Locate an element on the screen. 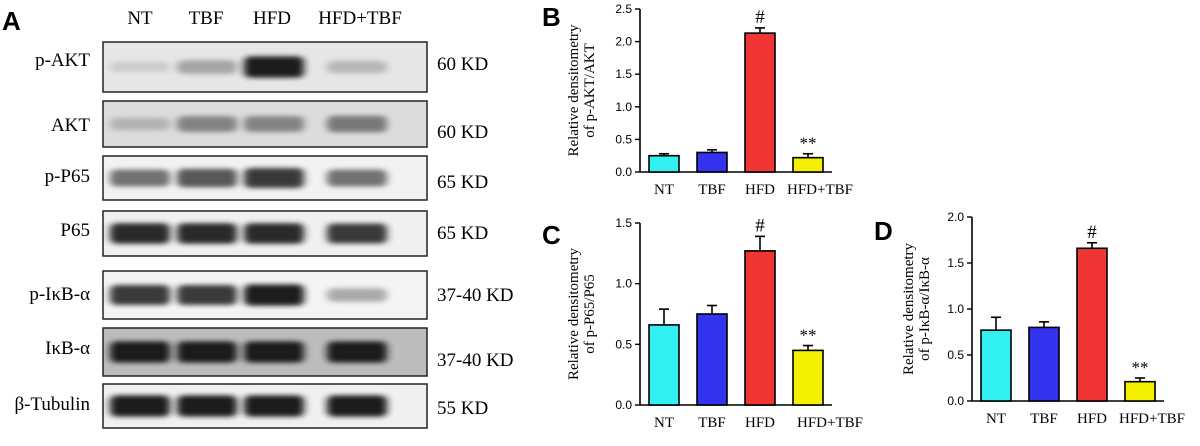 The image size is (1200, 446). blot-protein-label: AKT is located at coordinates (70, 125).